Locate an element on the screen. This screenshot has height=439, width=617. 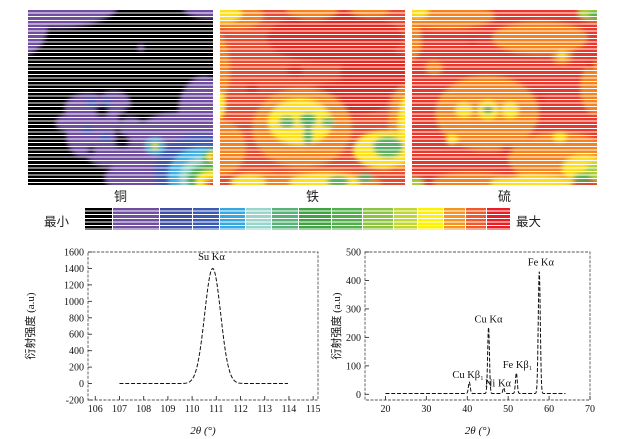
copper-map-image is located at coordinates (120, 97).